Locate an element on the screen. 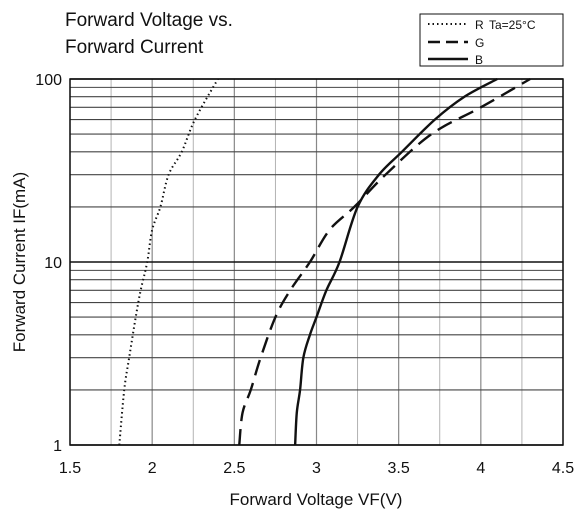 The image size is (577, 514). legend-label-g: G is located at coordinates (479, 43).